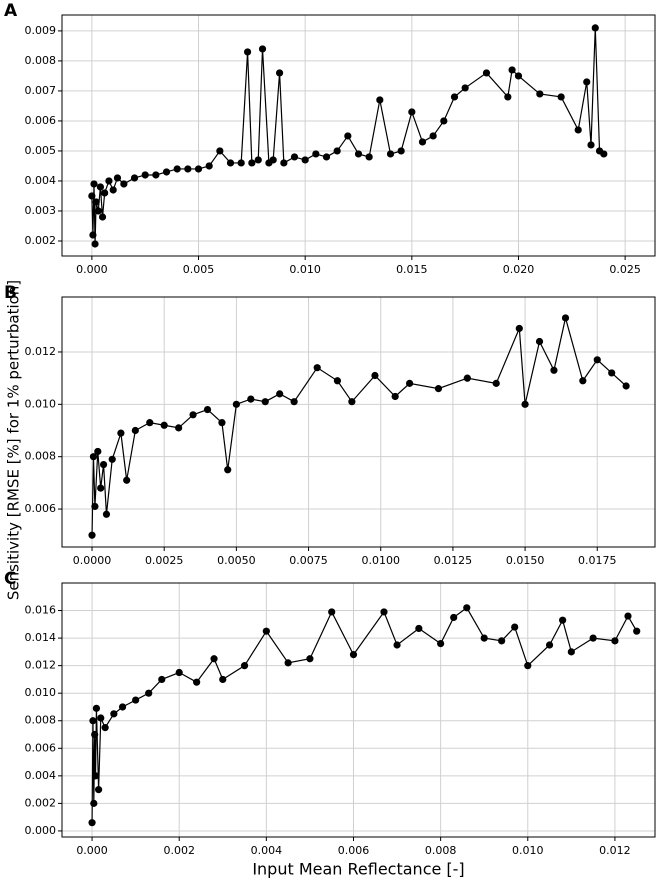 This screenshot has width=671, height=881. Describe the element at coordinates (236, 560) in the screenshot. I see `x-tick-label: 0.0050` at that location.